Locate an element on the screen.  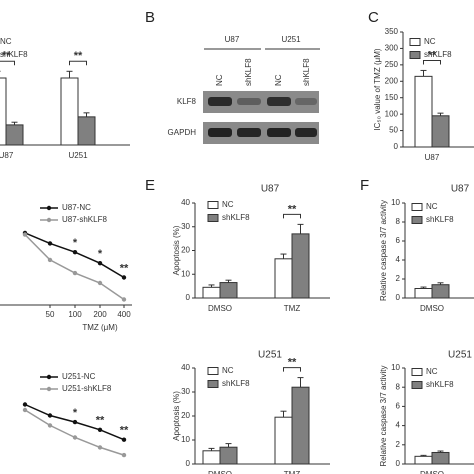
row-label: GAPDH is located at coordinates (182, 132).